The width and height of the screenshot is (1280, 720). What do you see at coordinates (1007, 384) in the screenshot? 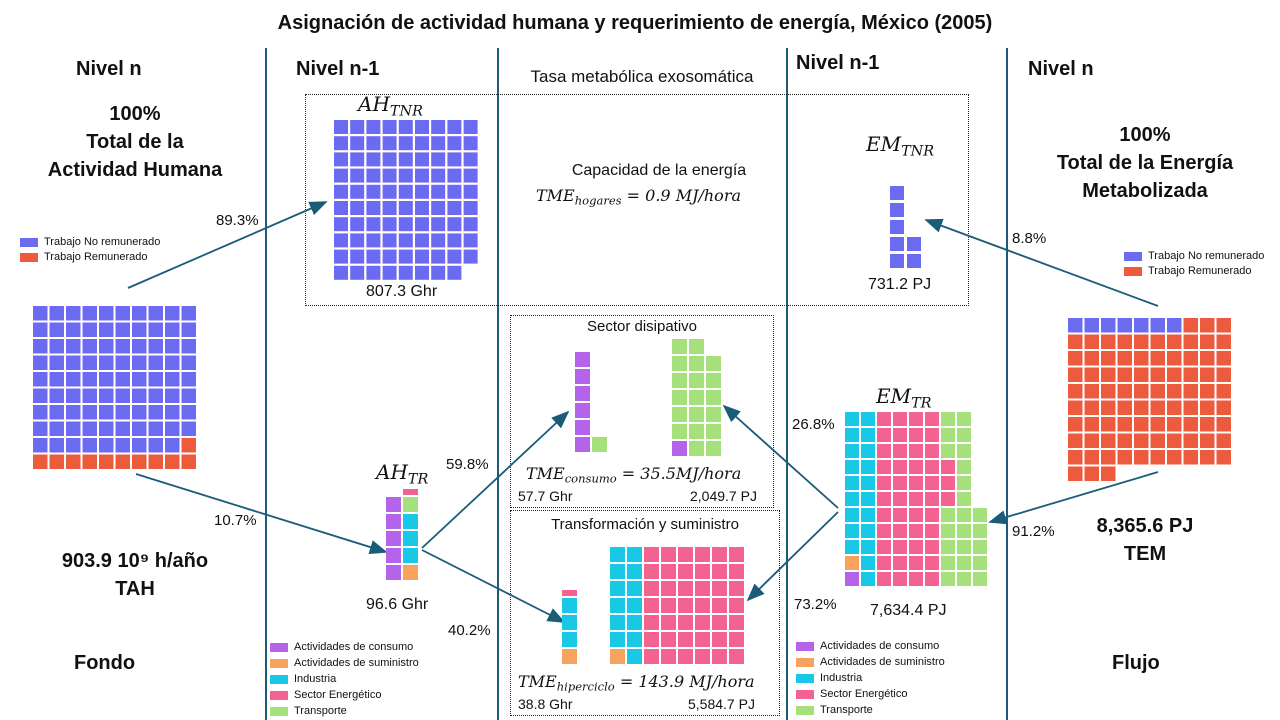
I see `divider-right` at bounding box center [1007, 384].